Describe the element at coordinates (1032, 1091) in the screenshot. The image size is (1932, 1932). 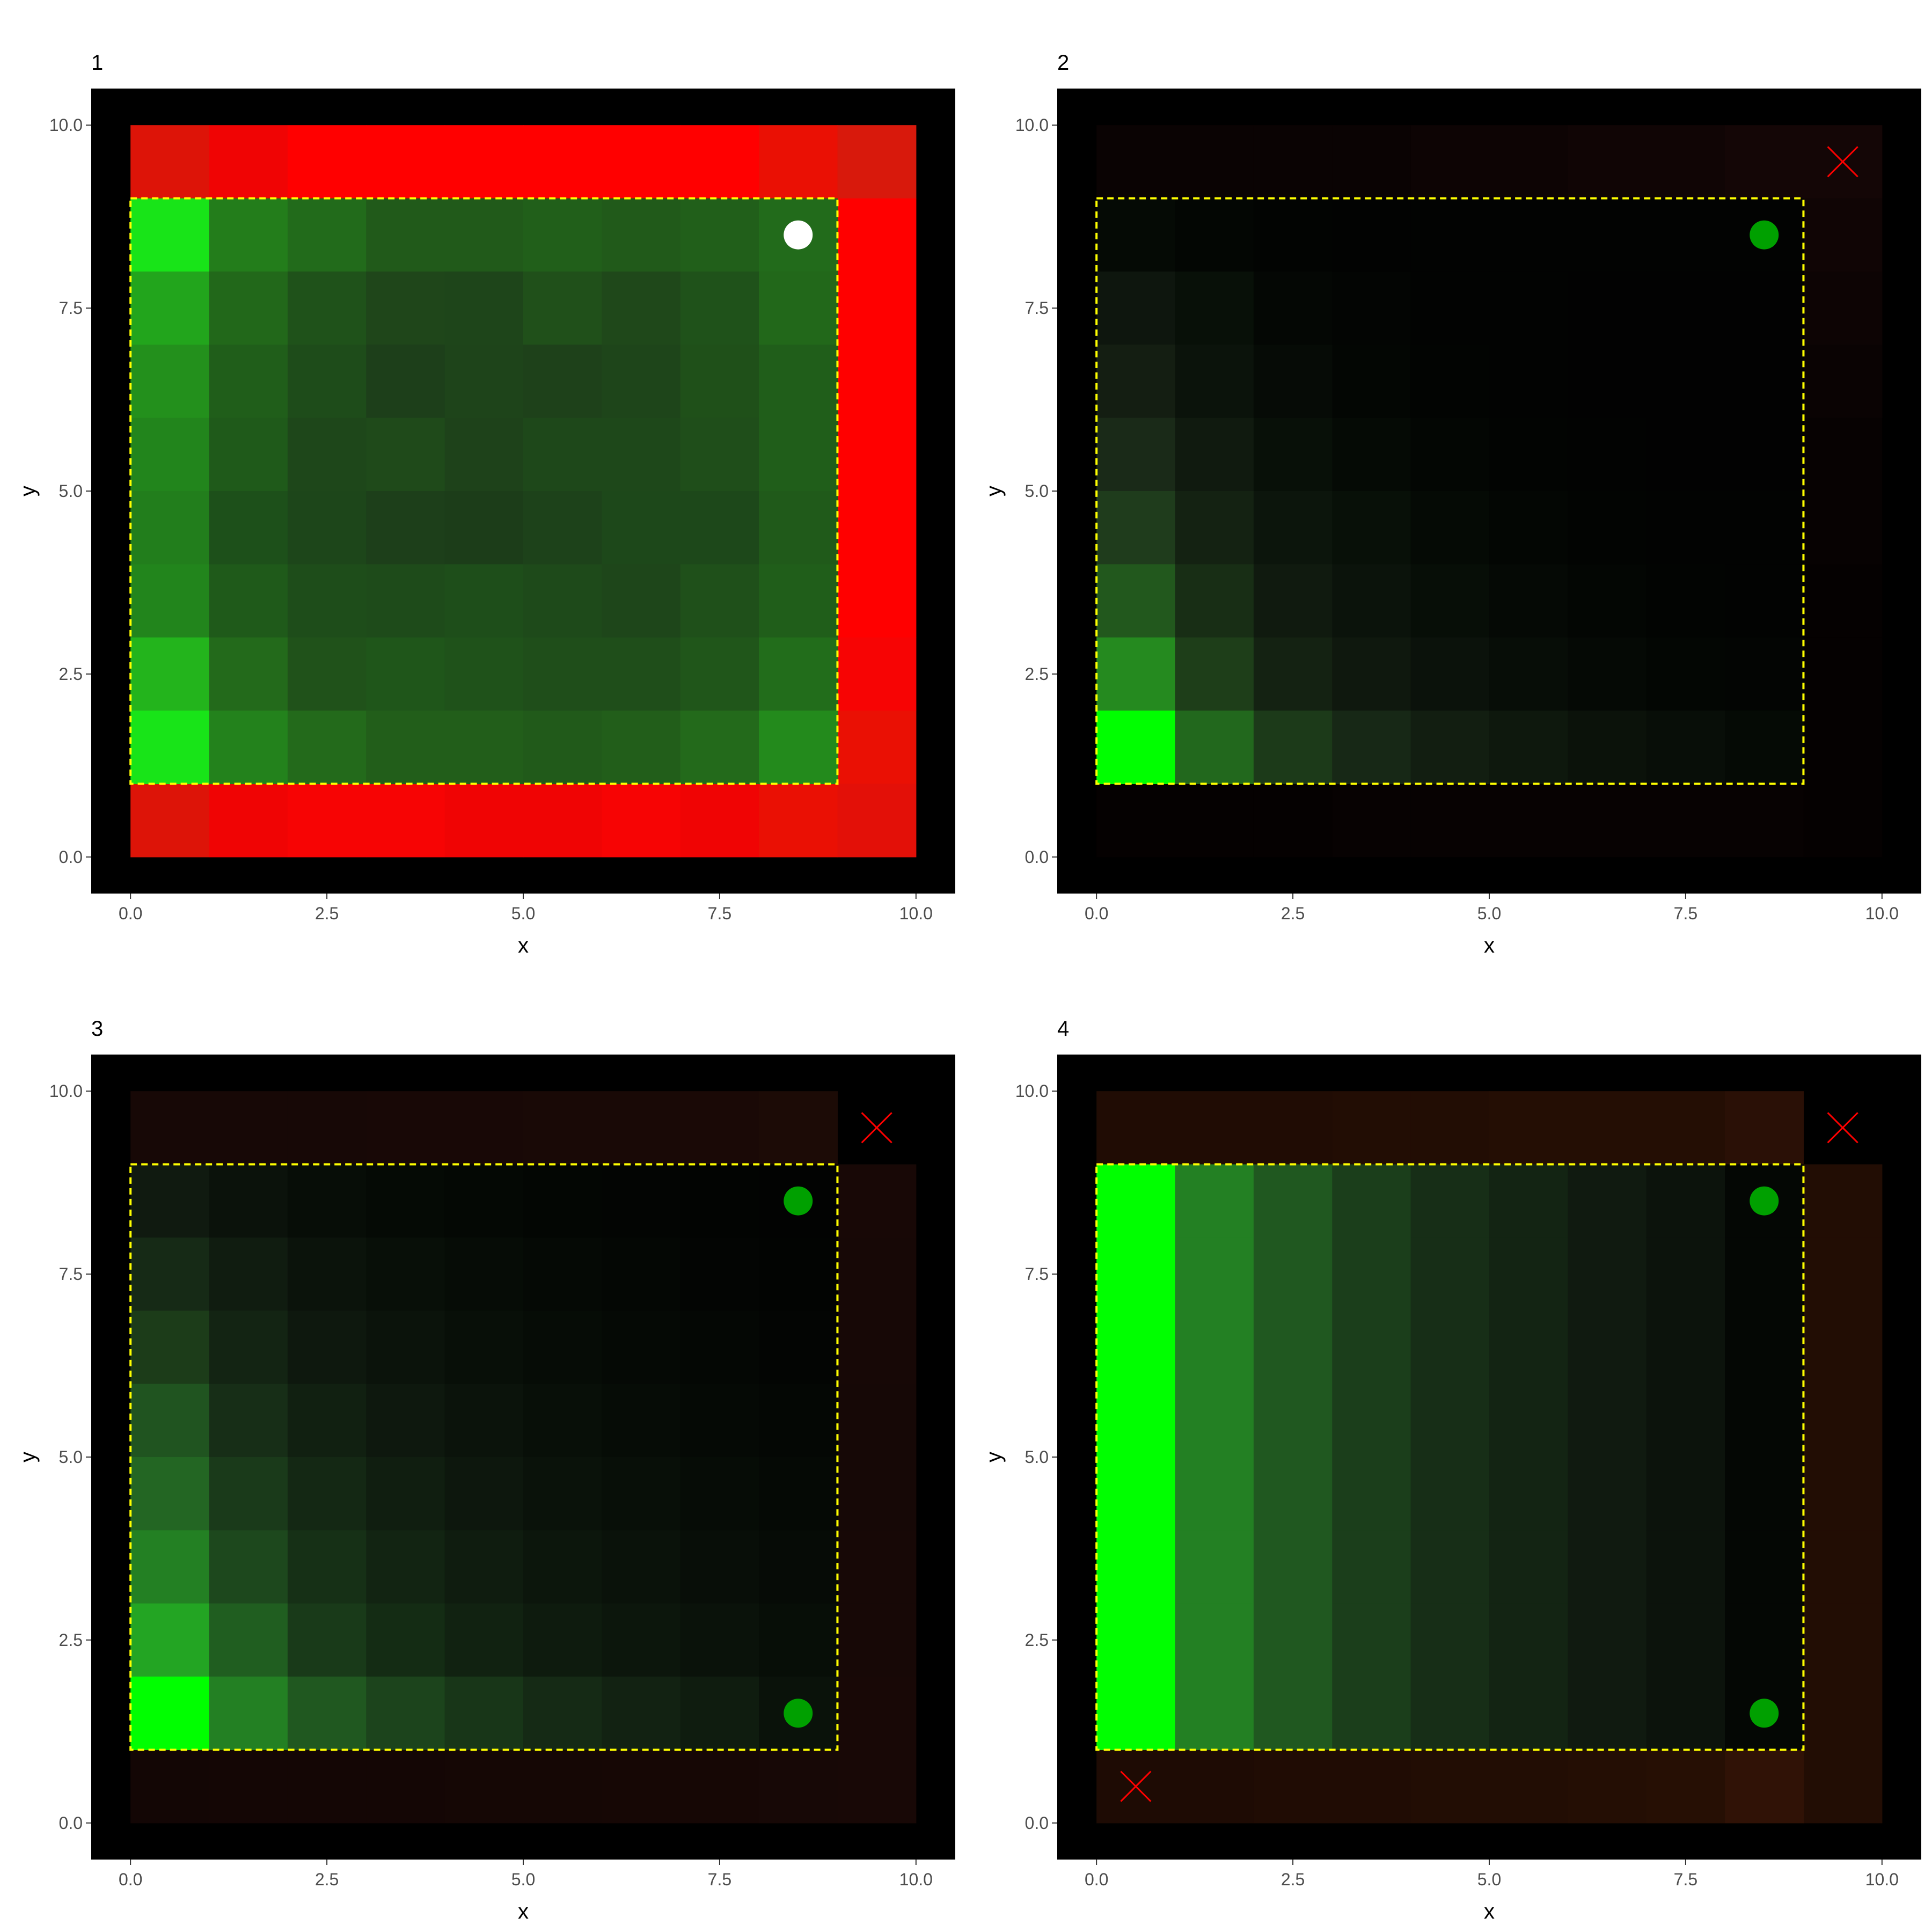
I see `y-tick-label: 10.0` at that location.